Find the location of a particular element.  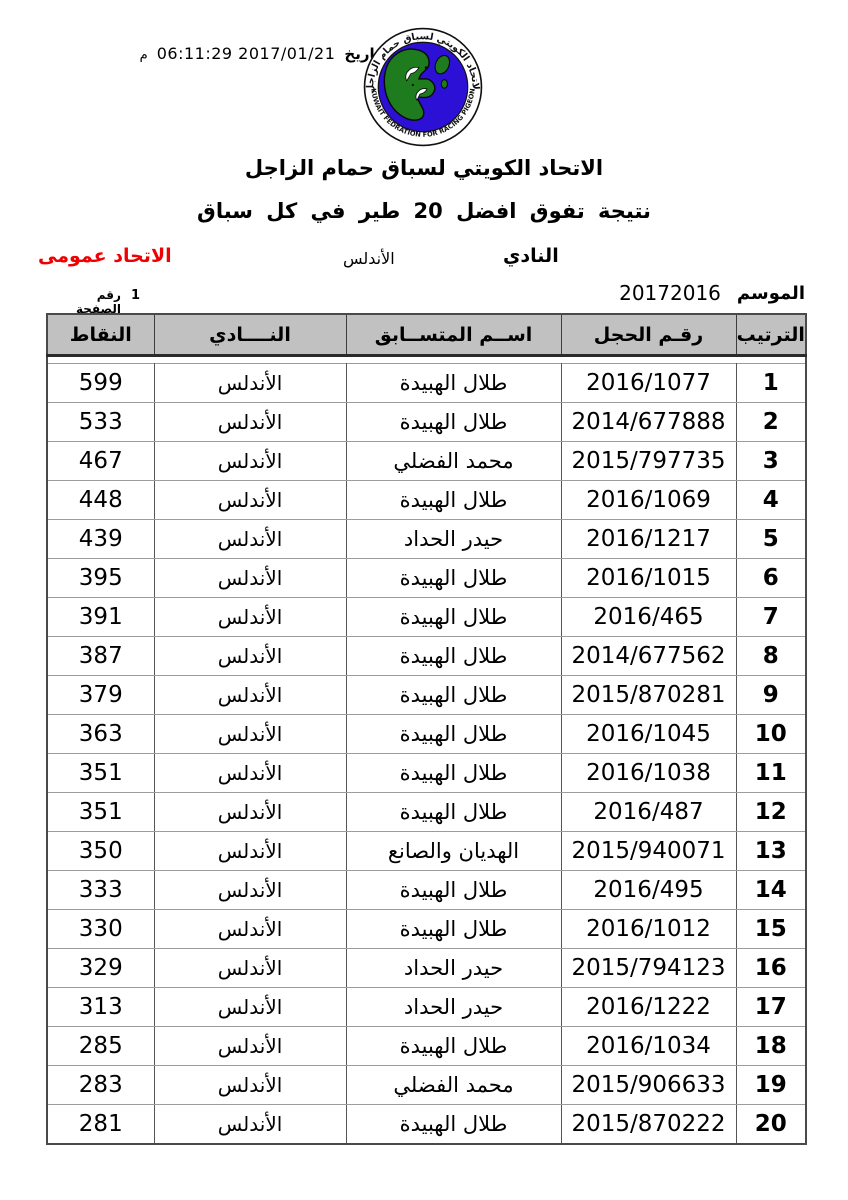

club-label: النادي is located at coordinates (531, 256).